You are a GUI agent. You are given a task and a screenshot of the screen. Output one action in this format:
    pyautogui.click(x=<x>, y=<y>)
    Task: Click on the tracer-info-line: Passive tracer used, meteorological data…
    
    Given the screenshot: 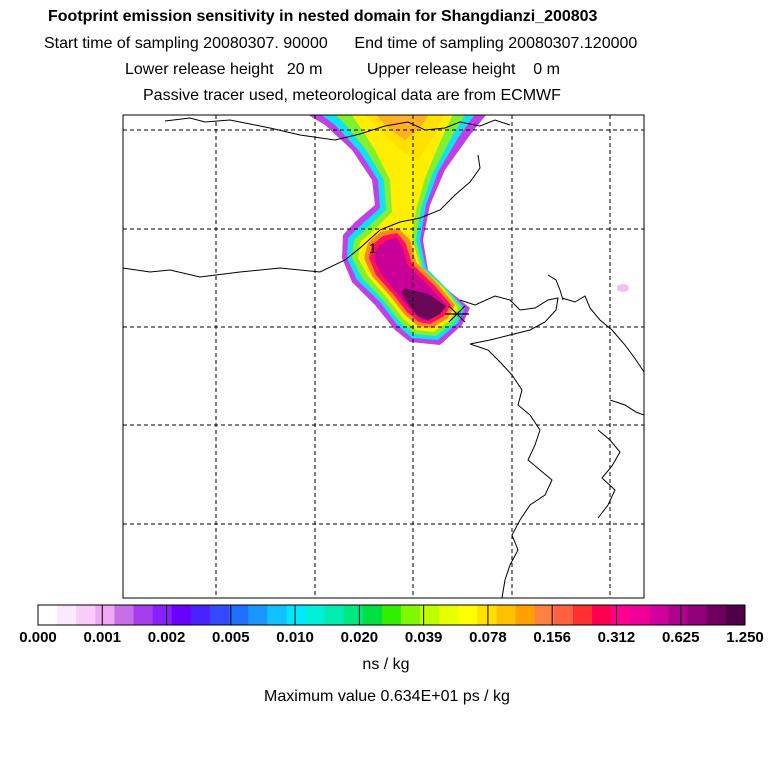 What is the action you would take?
    pyautogui.click(x=352, y=95)
    